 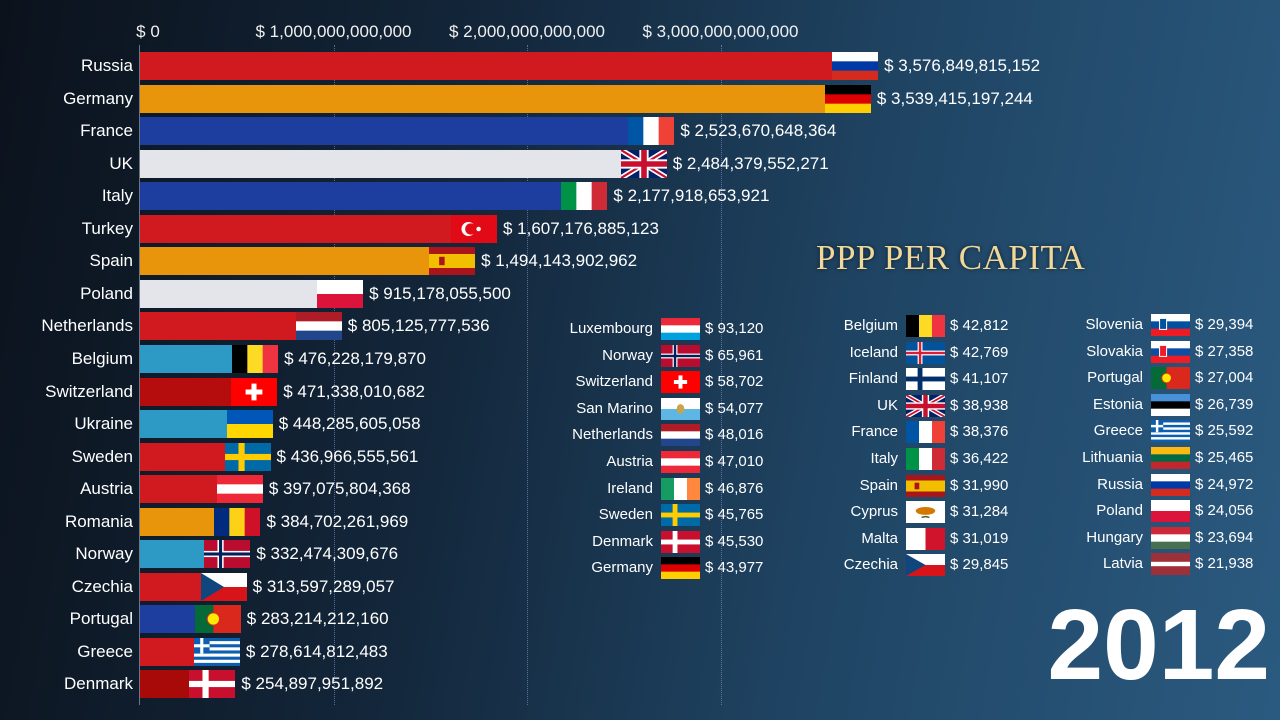 What do you see at coordinates (925, 565) in the screenshot?
I see `flag-czechia-icon` at bounding box center [925, 565].